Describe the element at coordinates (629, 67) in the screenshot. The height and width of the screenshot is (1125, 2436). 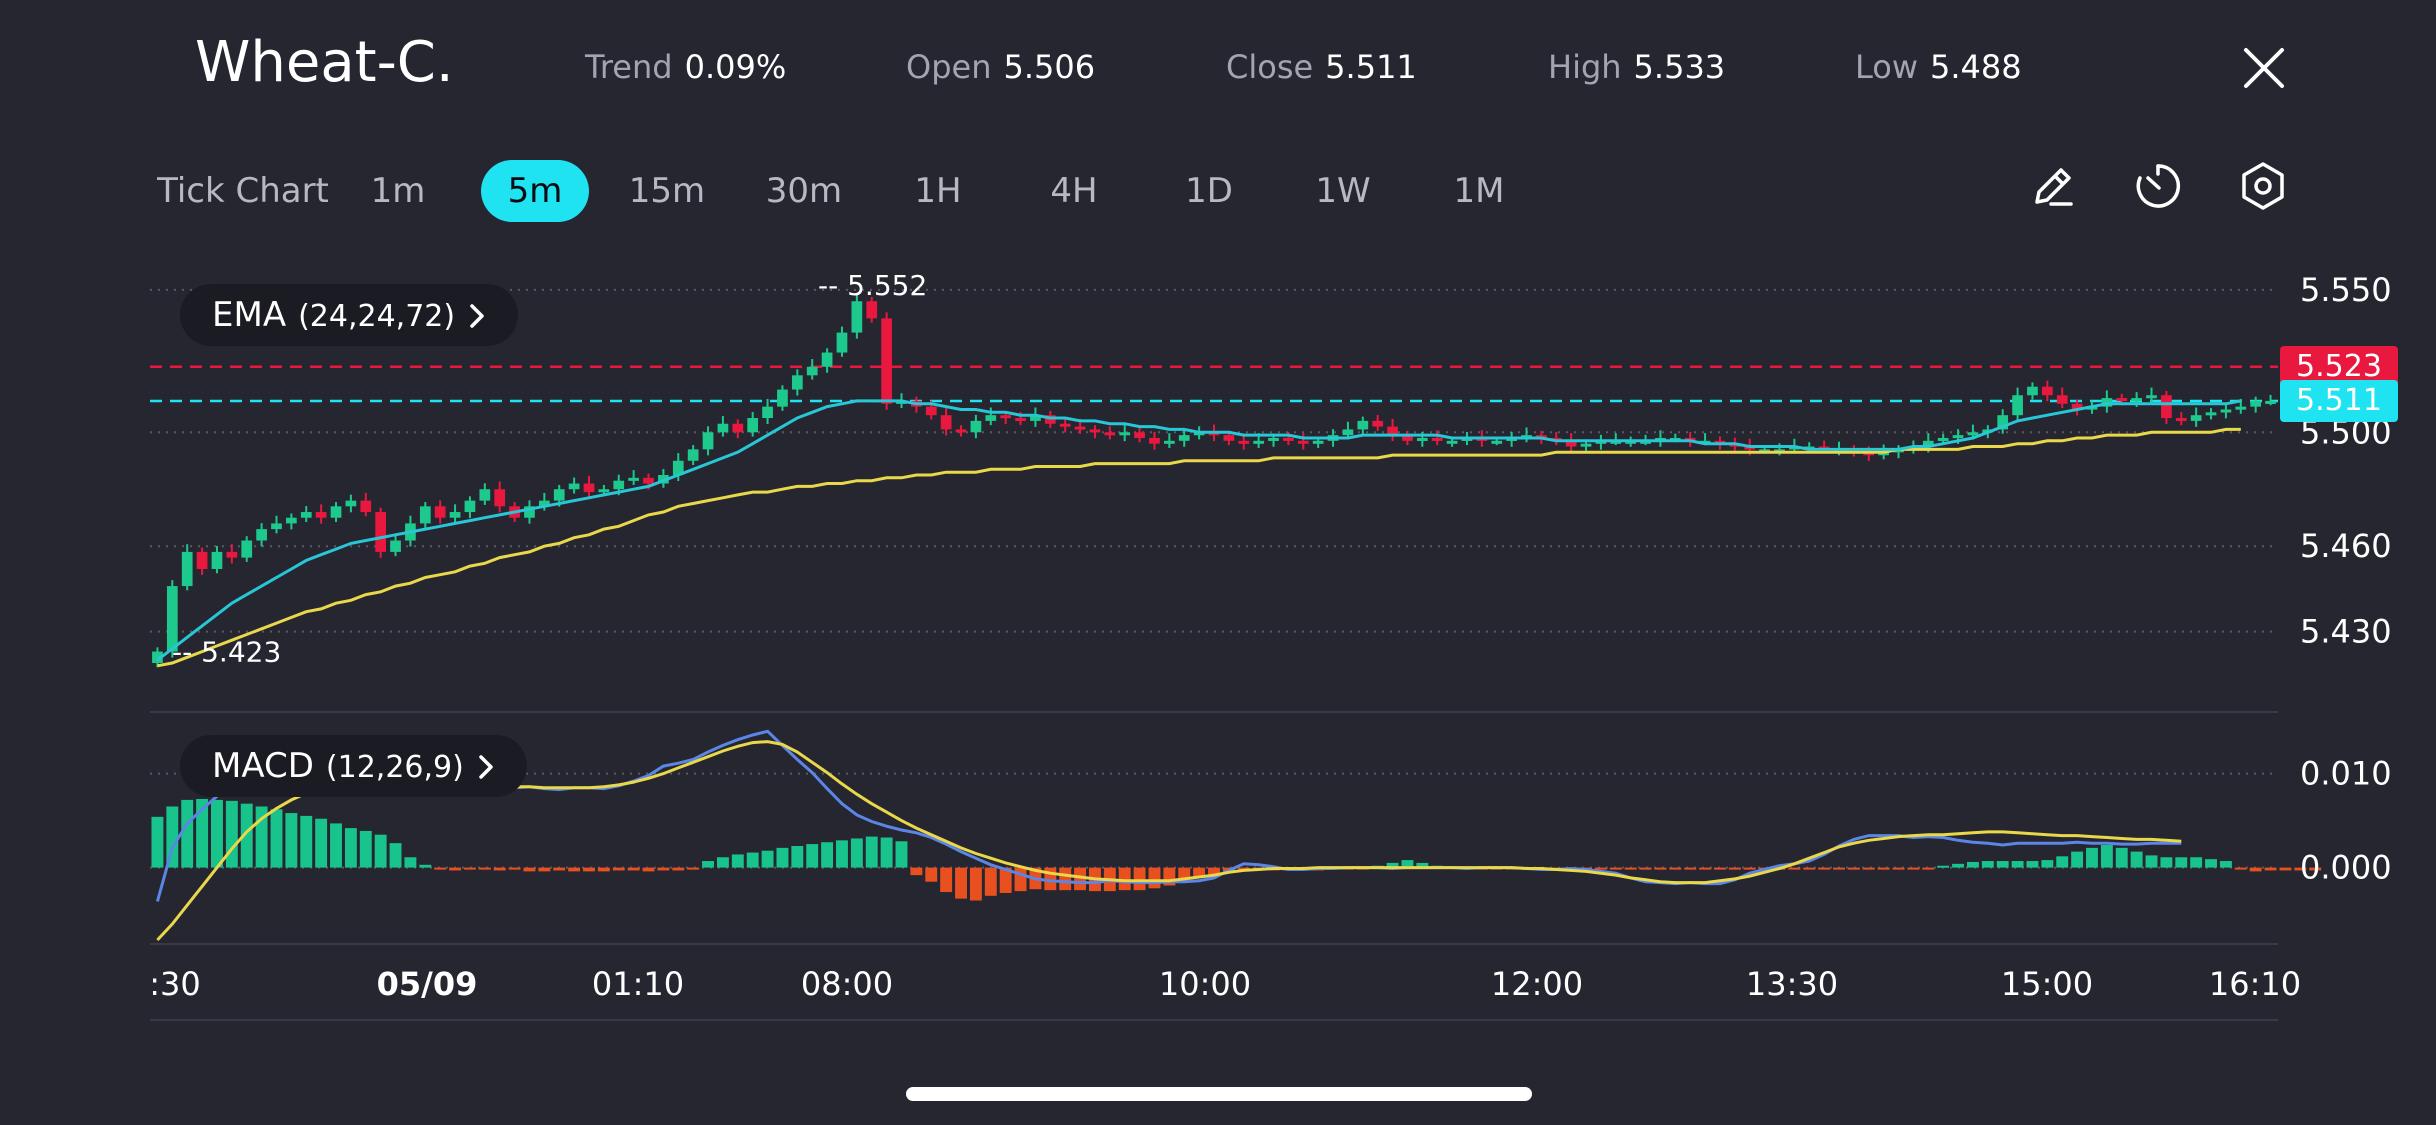
I see `stat-trend-label: Trend` at that location.